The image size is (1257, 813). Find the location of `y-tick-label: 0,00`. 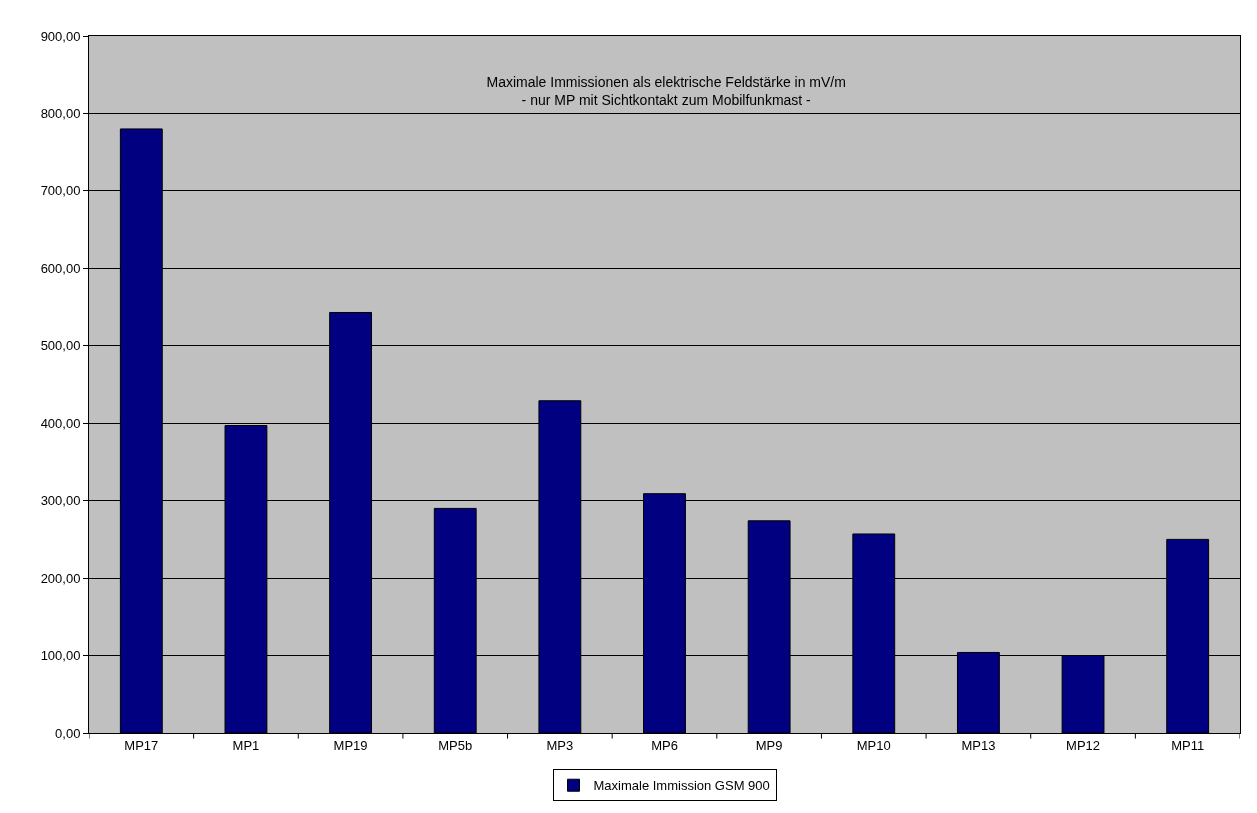

y-tick-label: 0,00 is located at coordinates (68, 733).